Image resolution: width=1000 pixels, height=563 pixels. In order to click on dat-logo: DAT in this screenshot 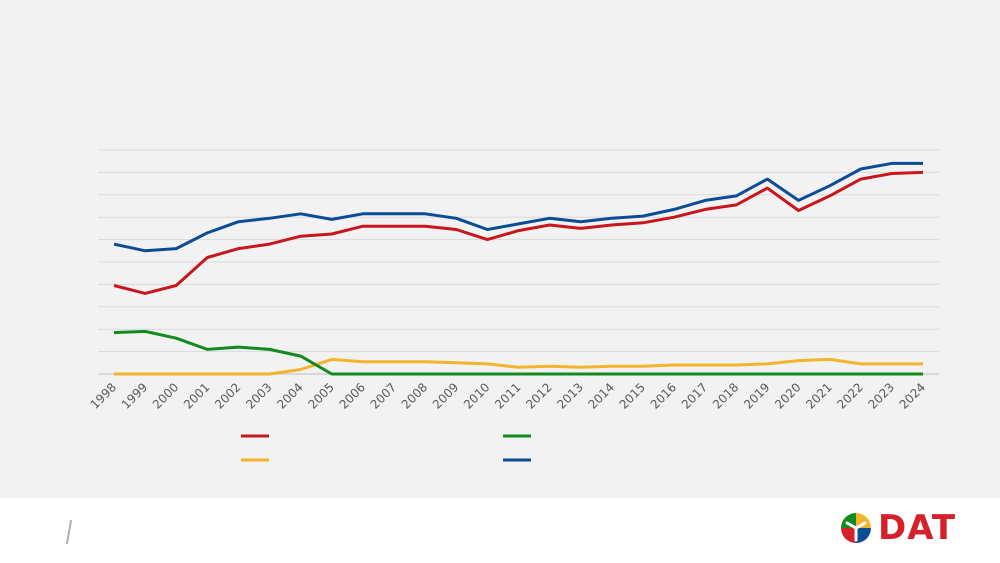, I will do `click(898, 528)`.